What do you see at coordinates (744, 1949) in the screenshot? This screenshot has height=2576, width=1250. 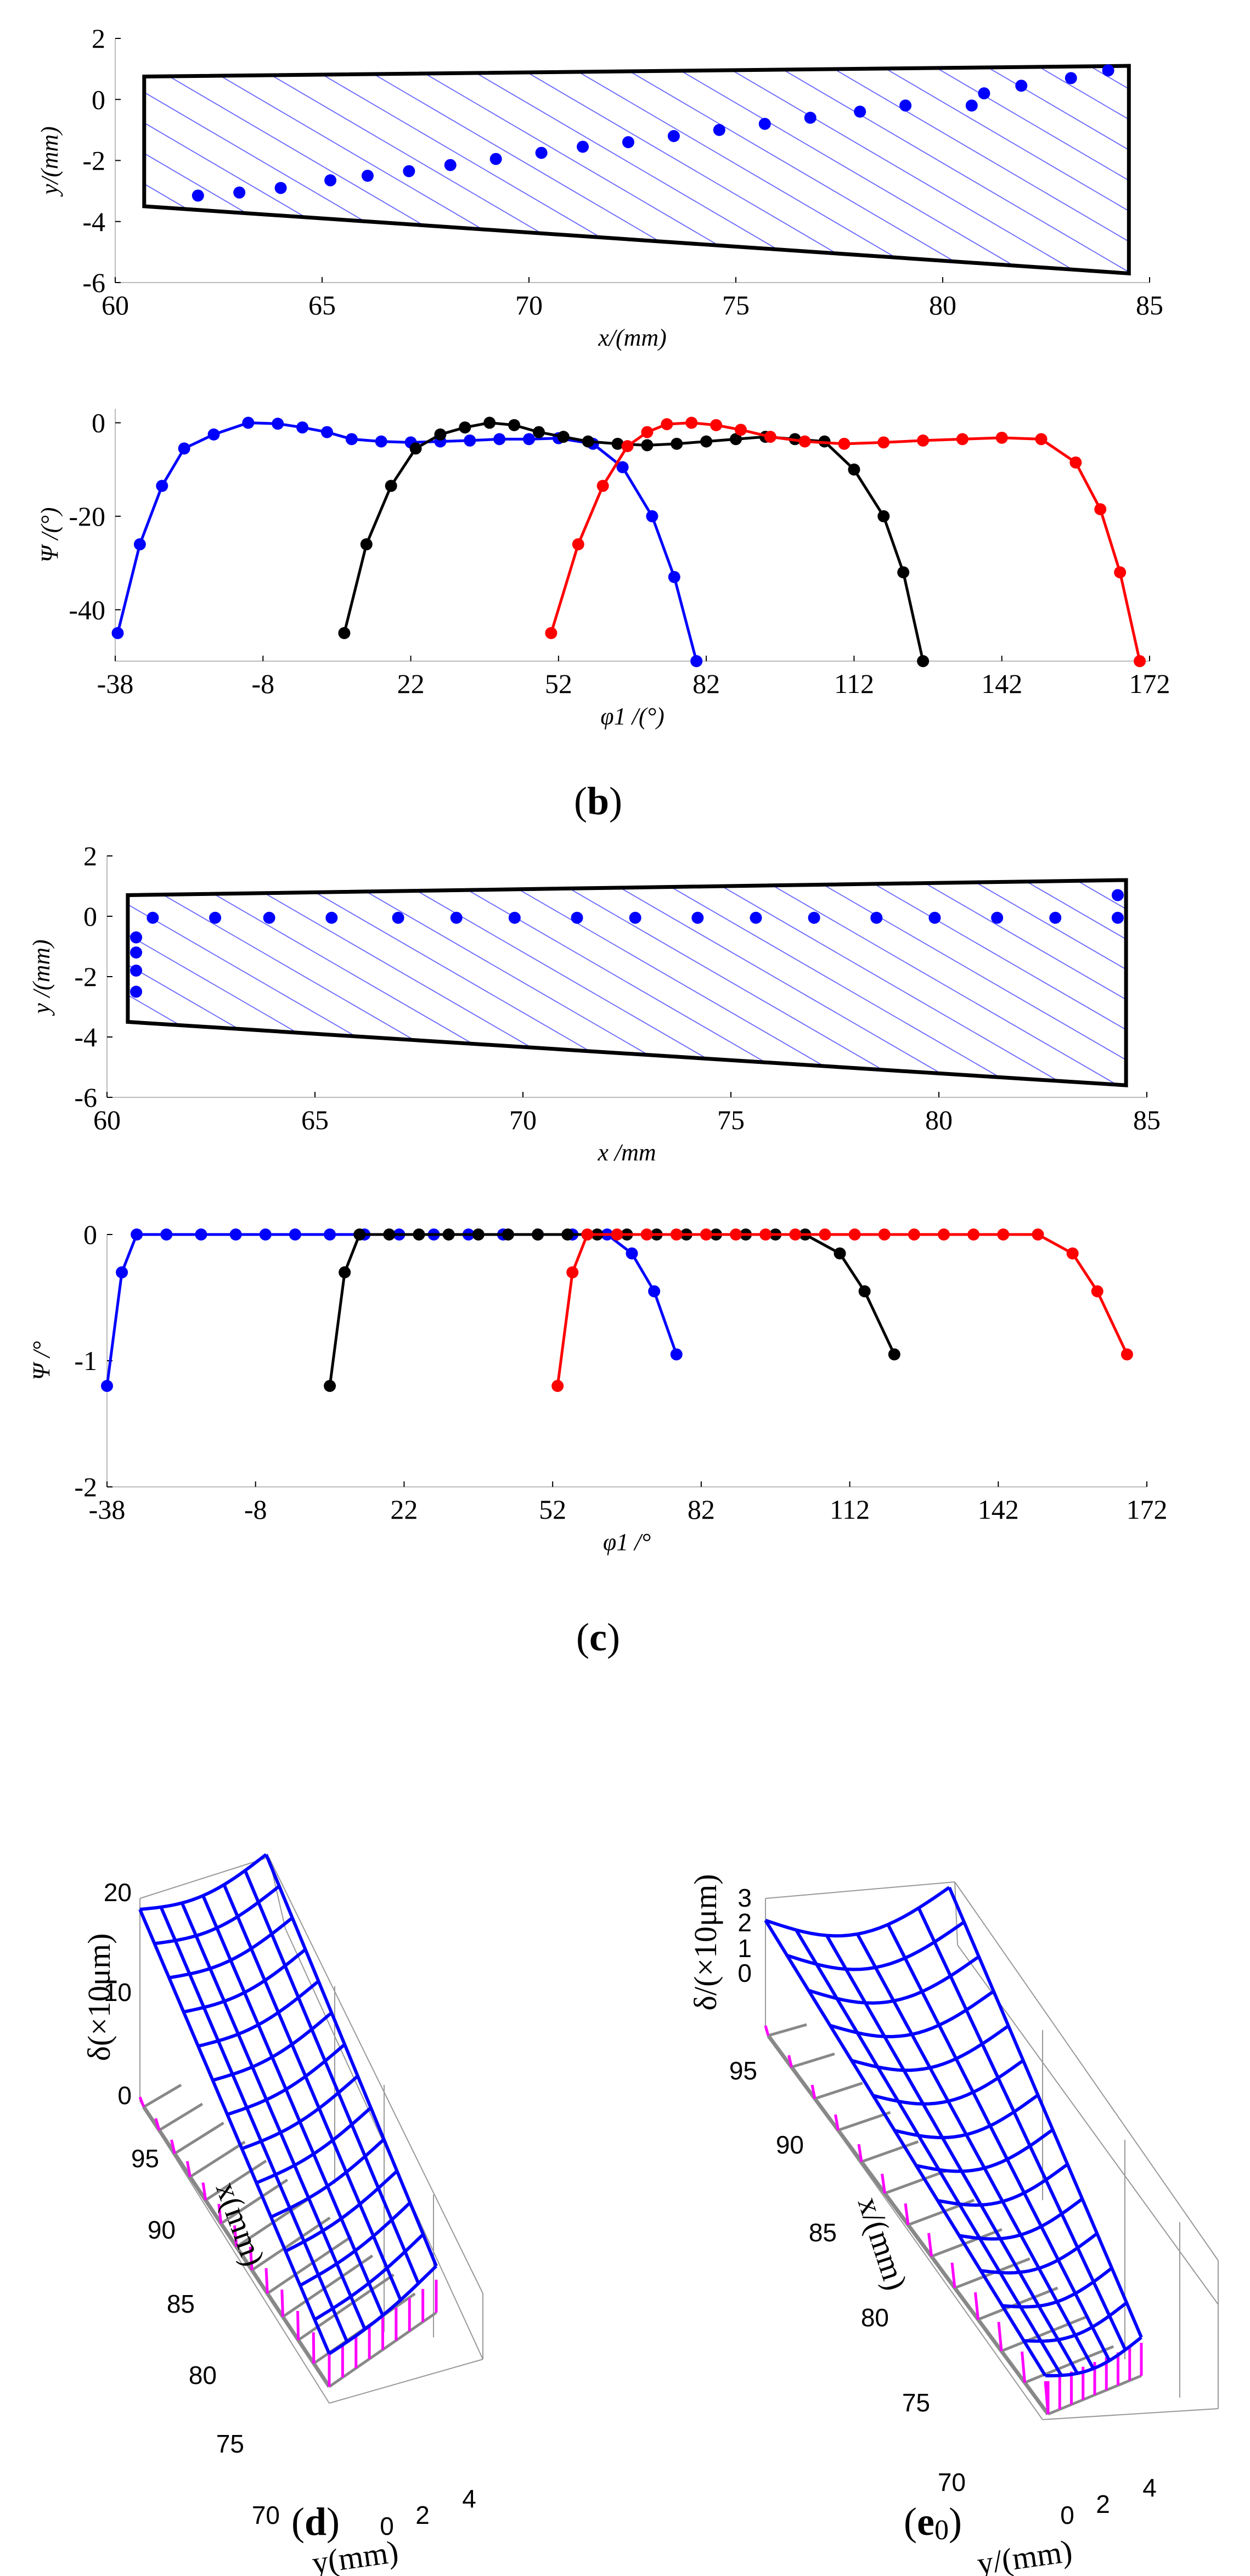 I see `z-tick-label: 1` at bounding box center [744, 1949].